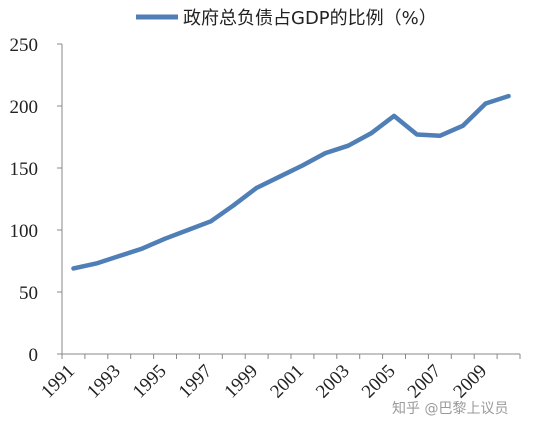  Describe the element at coordinates (425, 382) in the screenshot. I see `x-tick-label: 2007` at that location.